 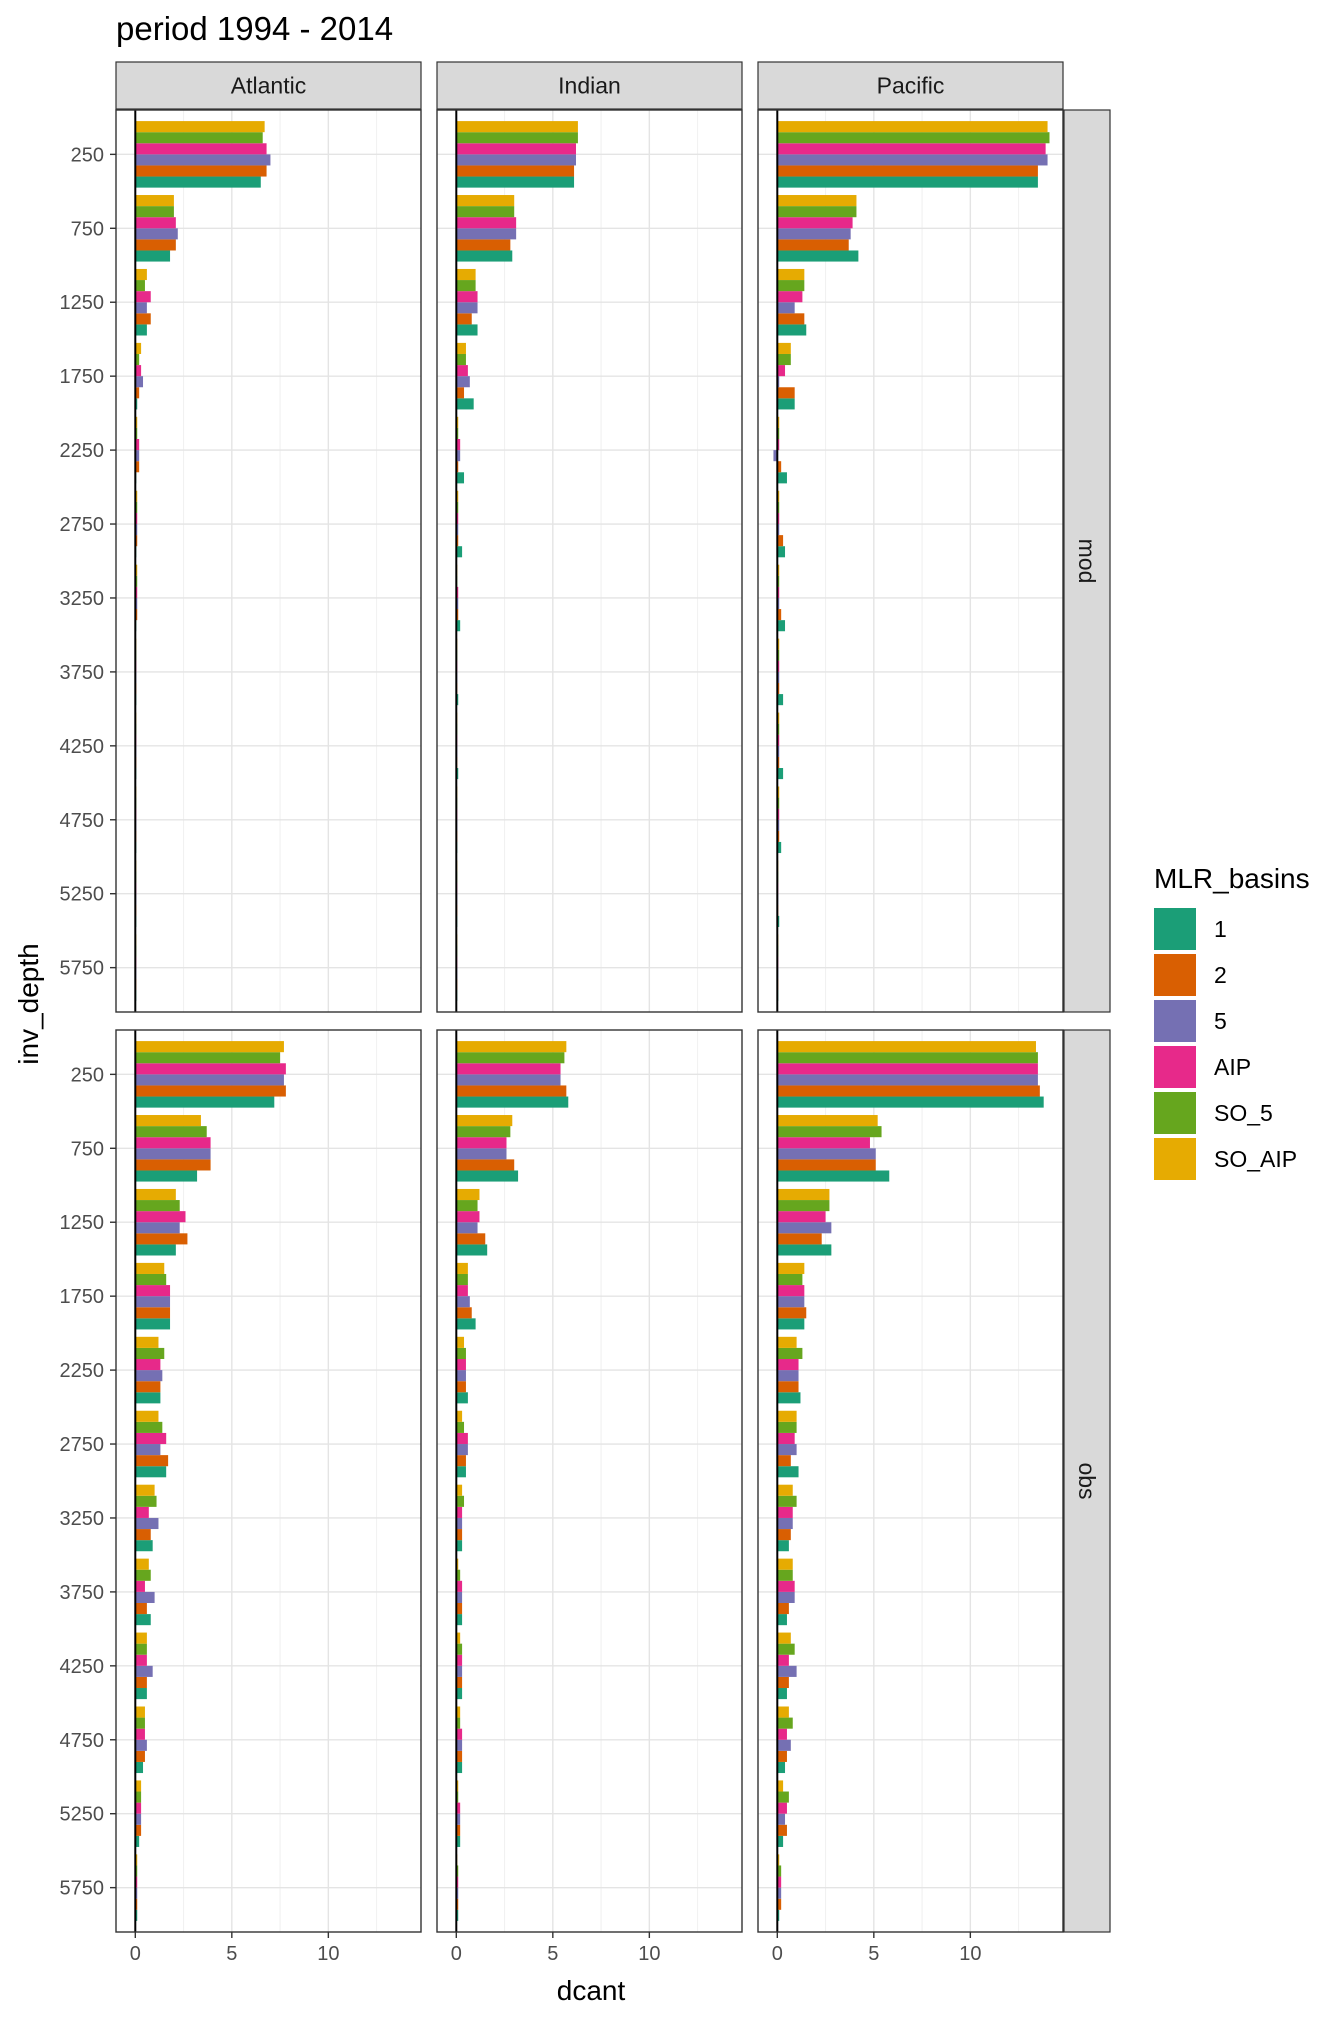 I want to click on legend-title: MLR_basins, so click(x=1232, y=878).